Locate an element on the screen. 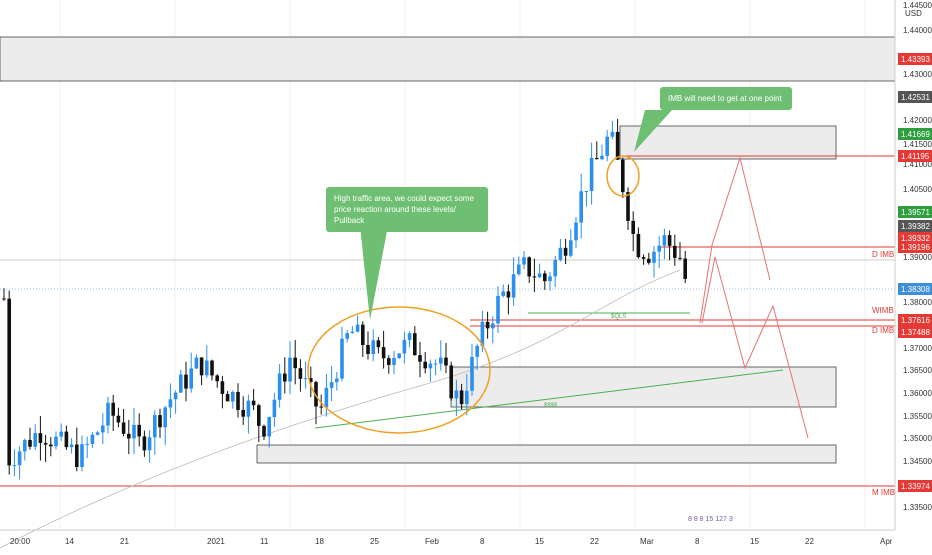 This screenshot has height=555, width=932. price-marker-label: 1.39571 is located at coordinates (915, 212).